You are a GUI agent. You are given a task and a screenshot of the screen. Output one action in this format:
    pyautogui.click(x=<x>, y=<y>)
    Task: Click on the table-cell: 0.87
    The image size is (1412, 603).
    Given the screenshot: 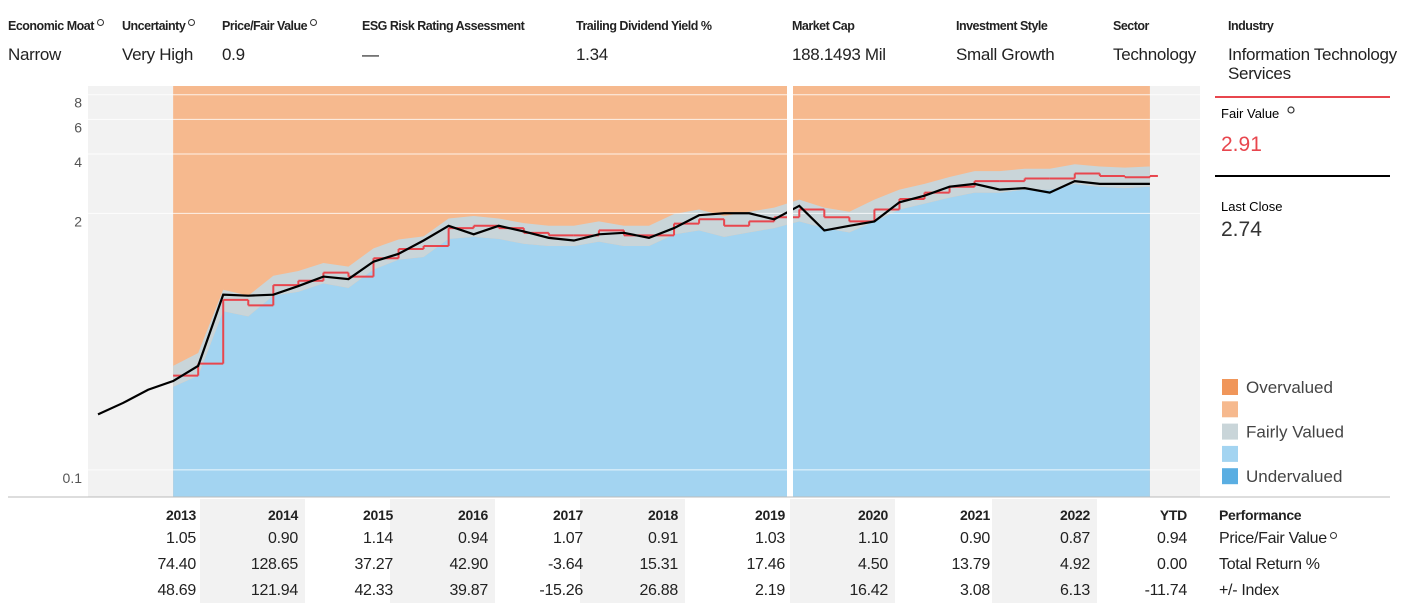 What is the action you would take?
    pyautogui.click(x=1075, y=538)
    